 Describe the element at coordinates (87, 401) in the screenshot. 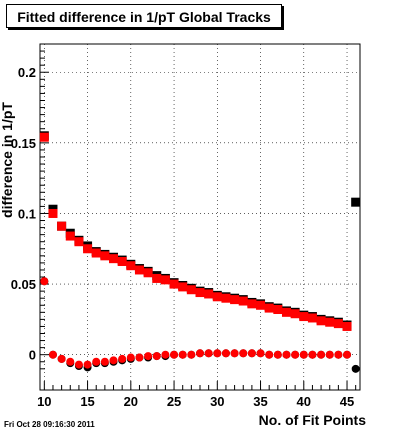

I see `x-tick-label: 15` at that location.